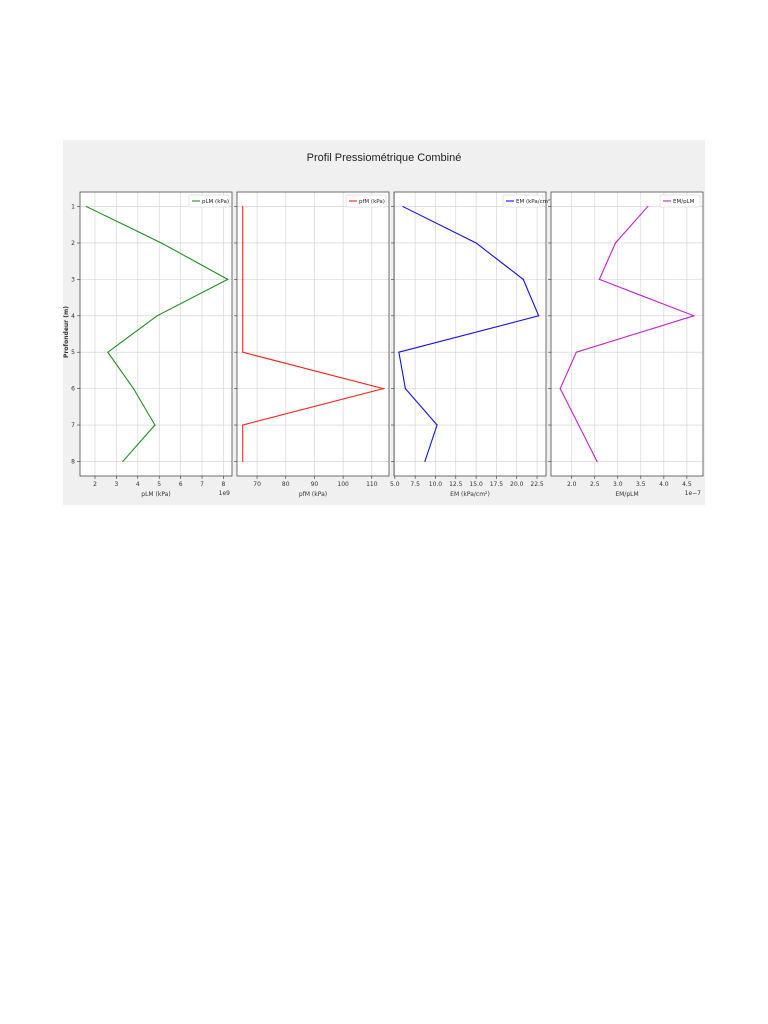 This screenshot has height=1024, width=768. I want to click on panel-2: 70 80 90 100 110 pfM (kPa) pfM (kPa), so click(312, 344).